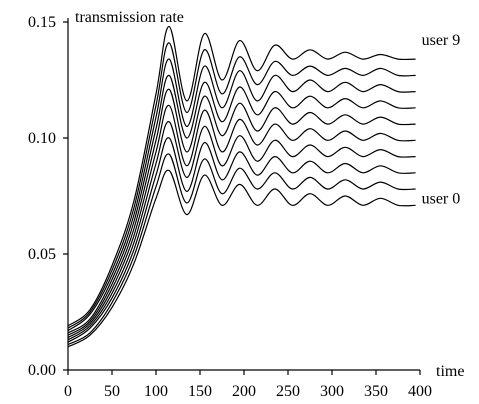 Image resolution: width=479 pixels, height=404 pixels. Describe the element at coordinates (244, 391) in the screenshot. I see `x-tick-label: 200` at that location.